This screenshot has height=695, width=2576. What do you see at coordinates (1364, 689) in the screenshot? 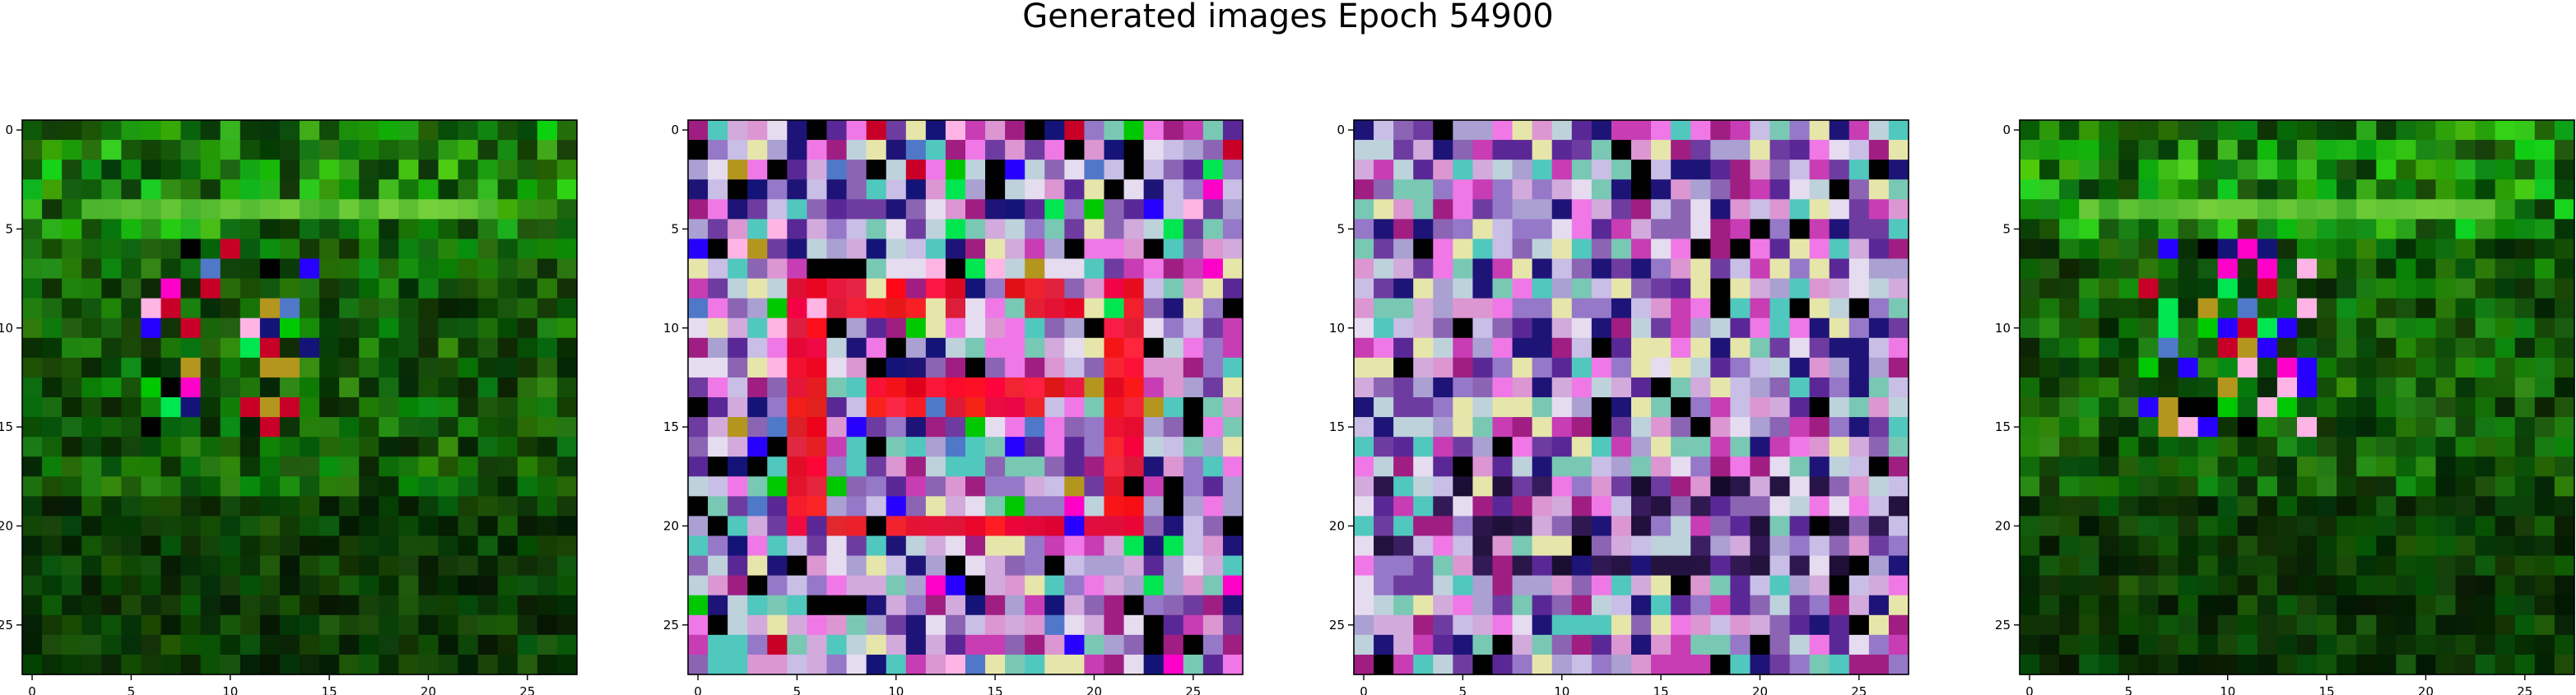
I see `x-tick-label: 0` at bounding box center [1364, 689].